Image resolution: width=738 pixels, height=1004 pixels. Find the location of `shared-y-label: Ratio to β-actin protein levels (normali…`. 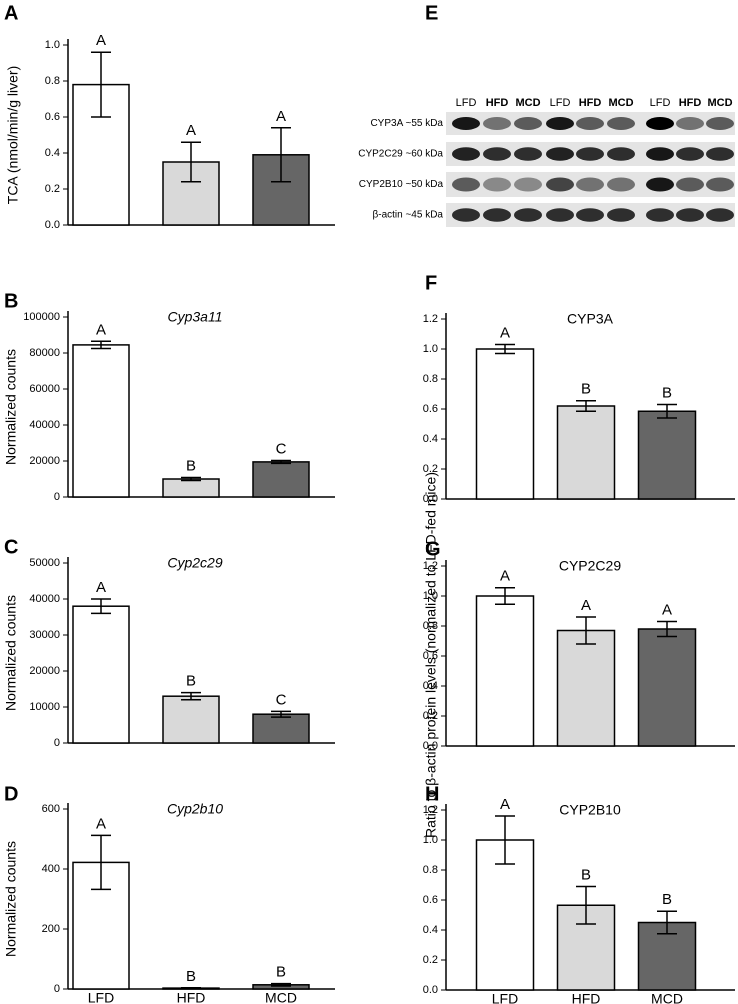

shared-y-label: Ratio to β-actin protein levels (normali… is located at coordinates (431, 655).